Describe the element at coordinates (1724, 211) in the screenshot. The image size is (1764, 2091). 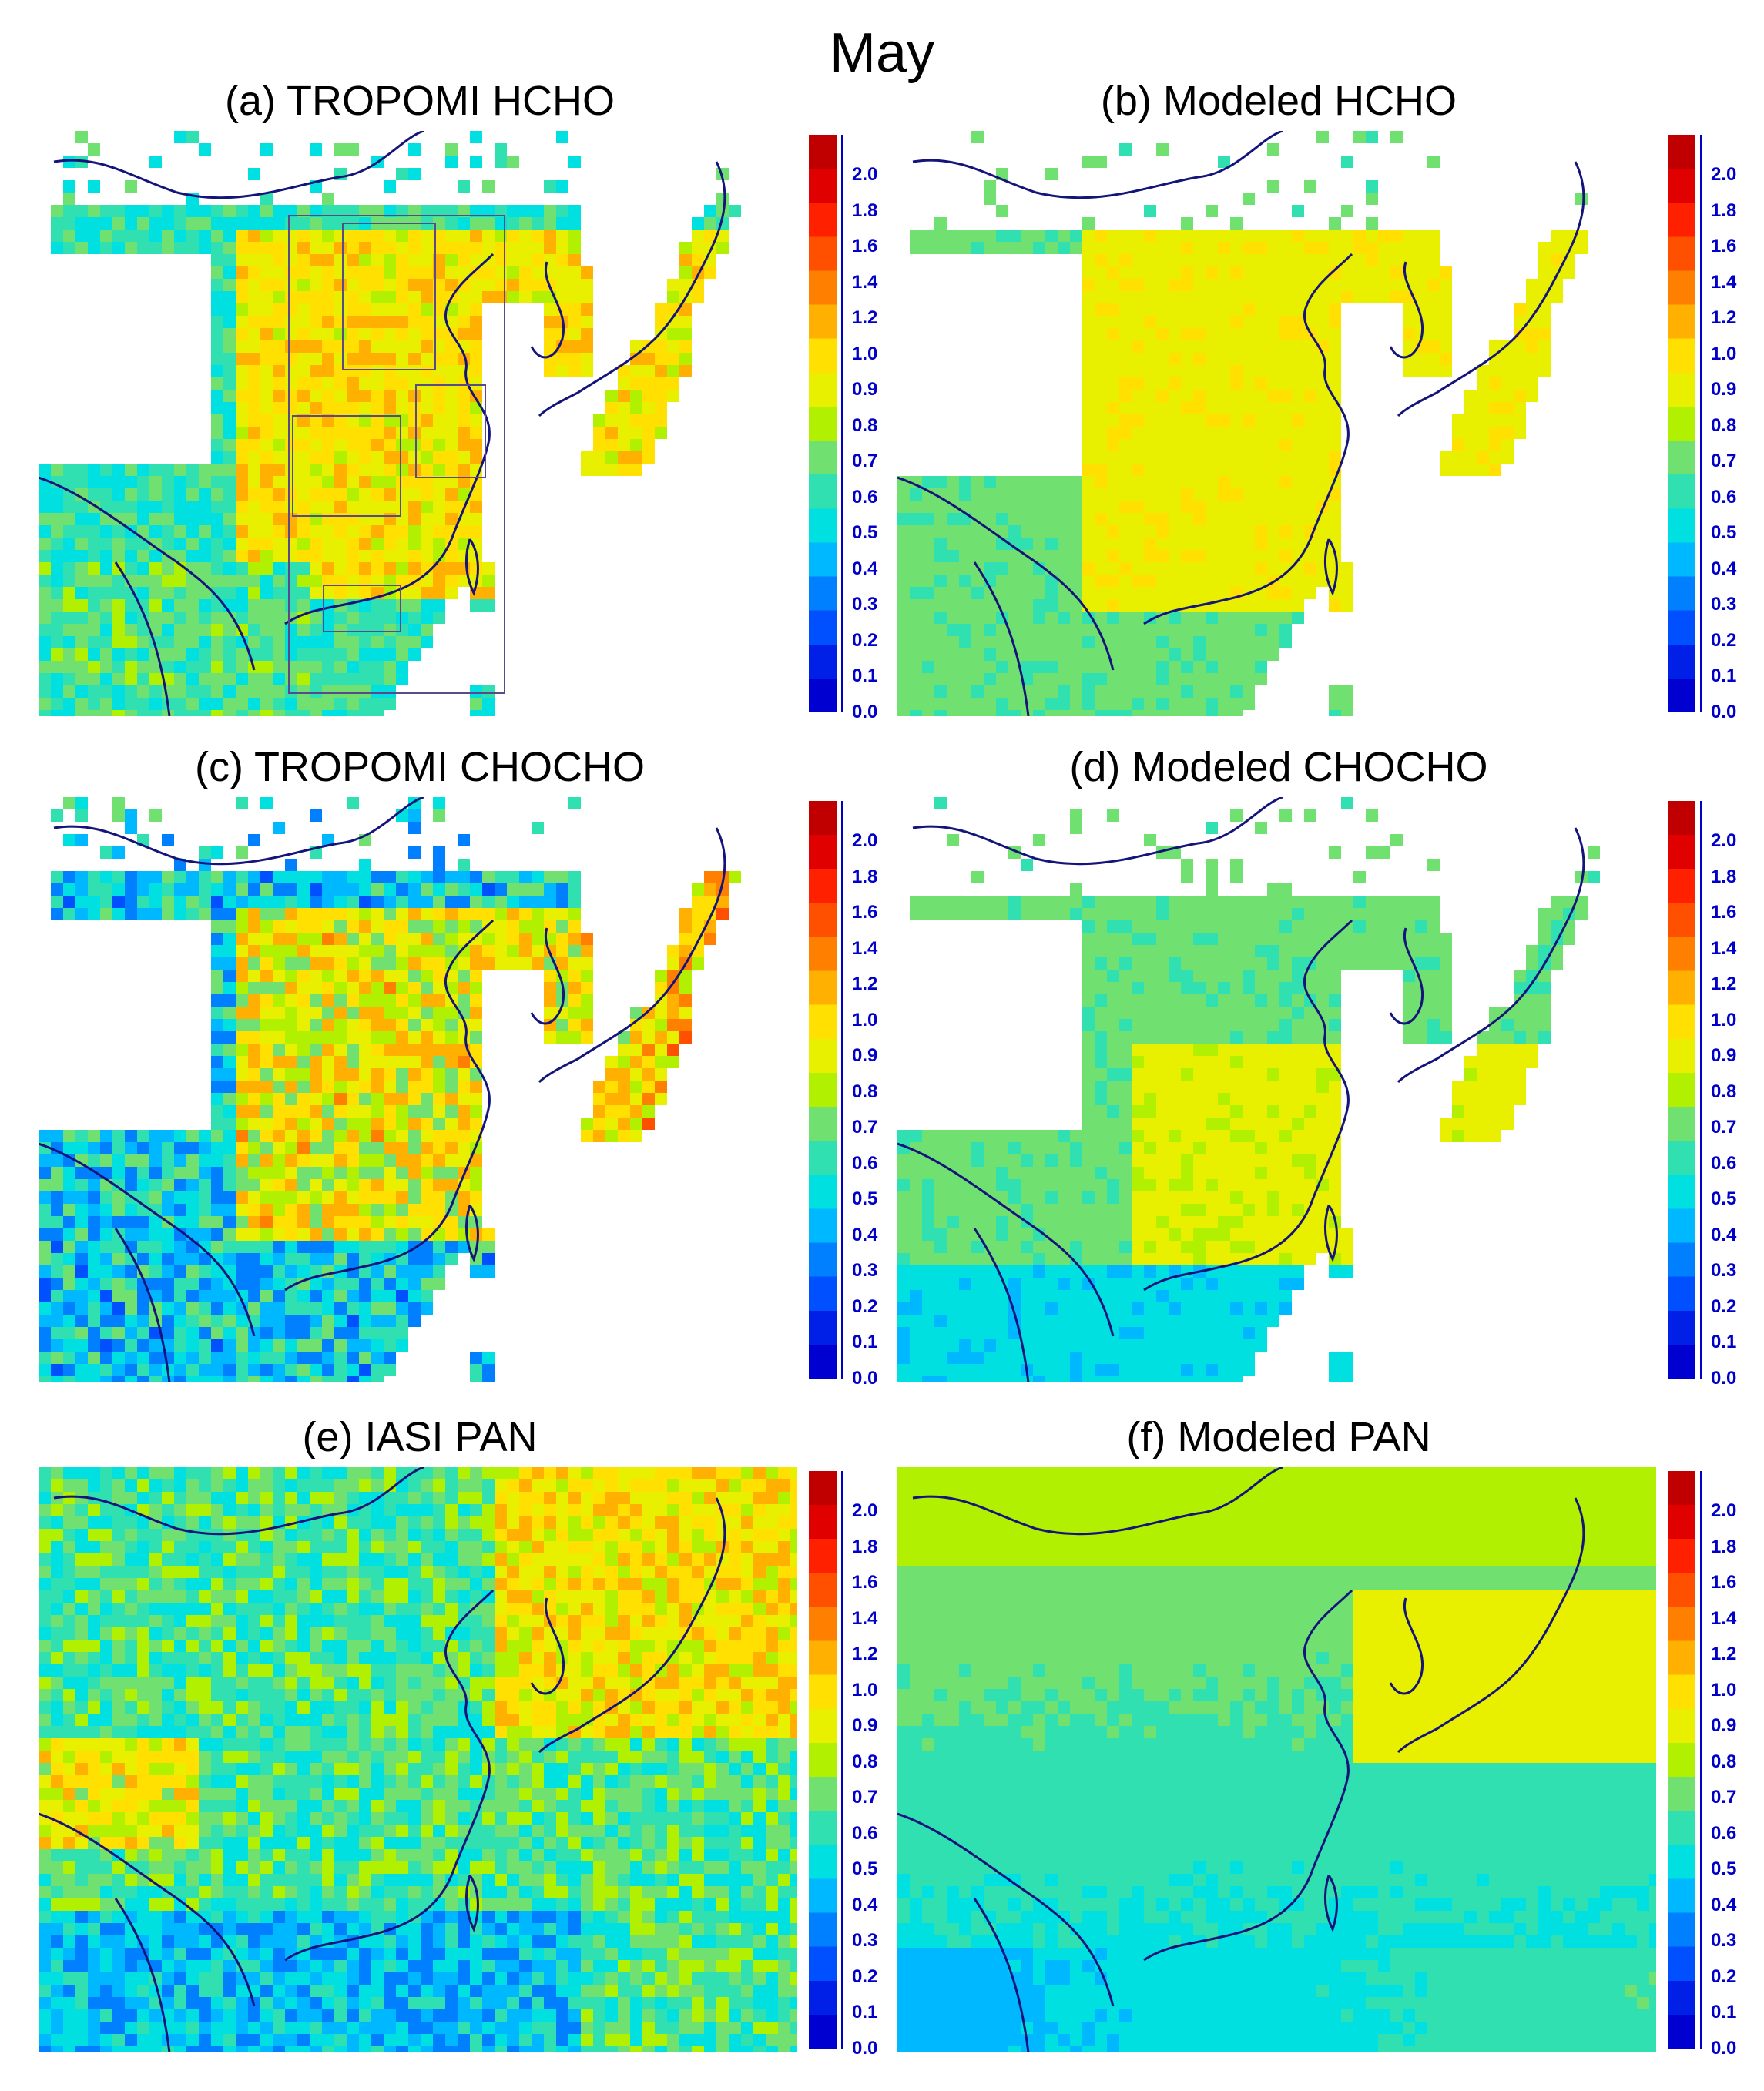
I see `colorbar-tick-label: 1.8` at that location.